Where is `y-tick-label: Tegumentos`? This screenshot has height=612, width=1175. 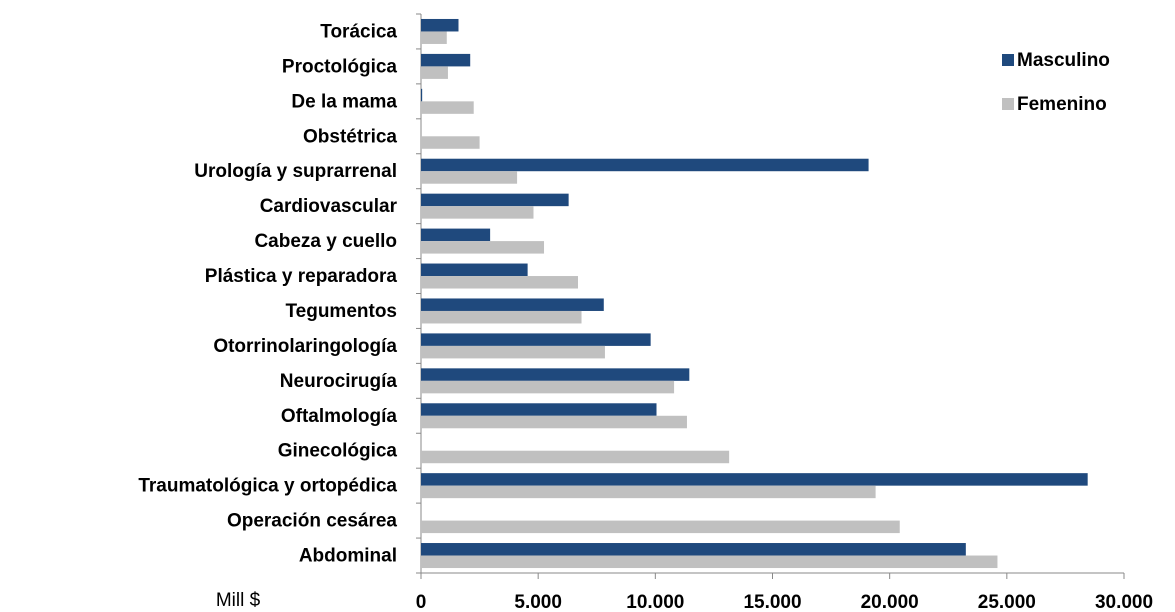
y-tick-label: Tegumentos is located at coordinates (341, 311).